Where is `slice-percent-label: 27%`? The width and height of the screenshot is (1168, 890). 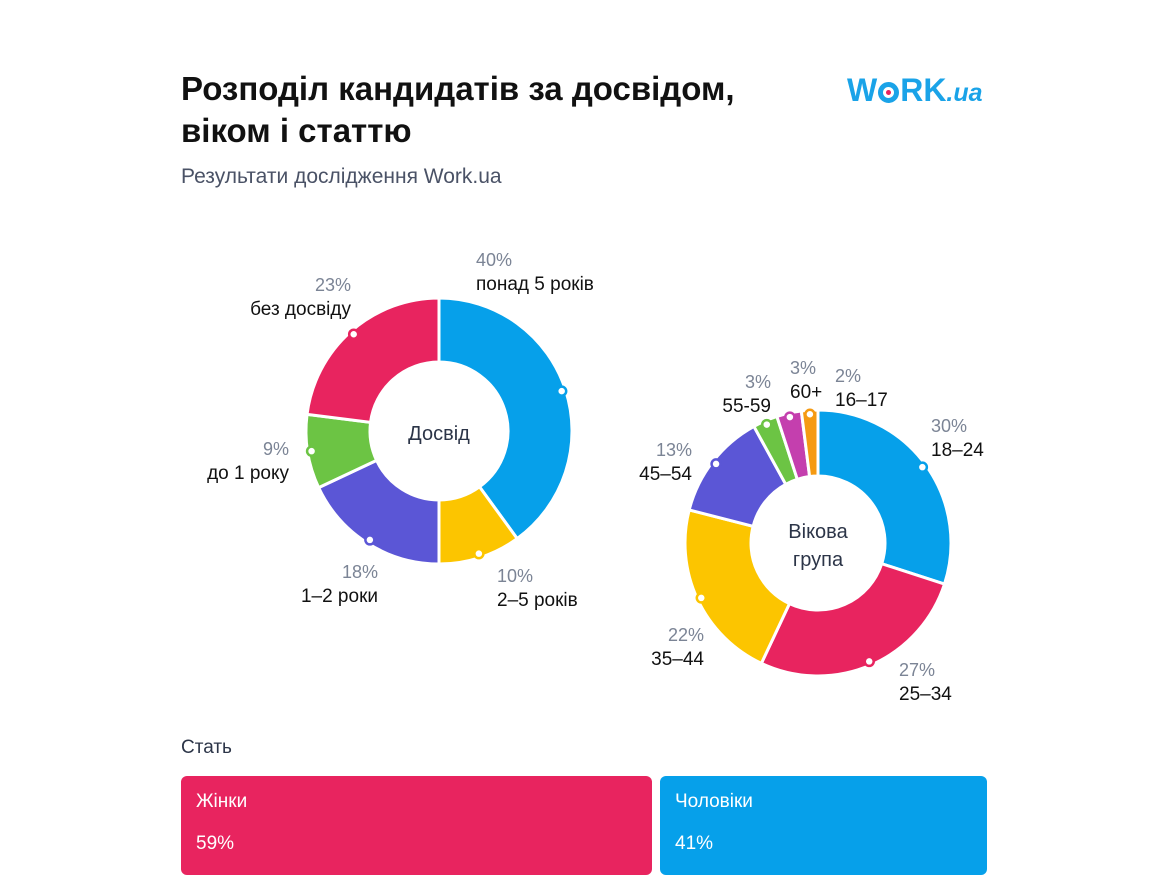
slice-percent-label: 27% is located at coordinates (917, 670).